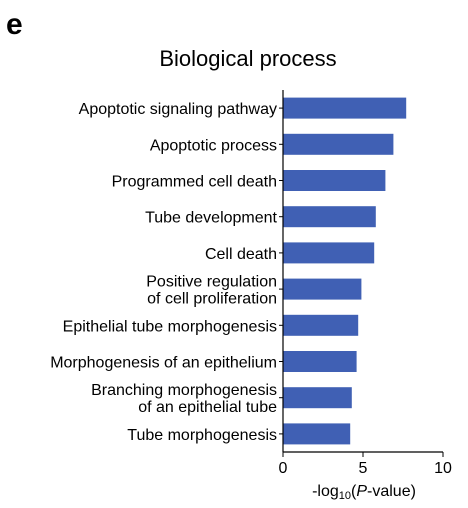 The width and height of the screenshot is (468, 508). Describe the element at coordinates (14, 24) in the screenshot. I see `panel-label: e` at that location.